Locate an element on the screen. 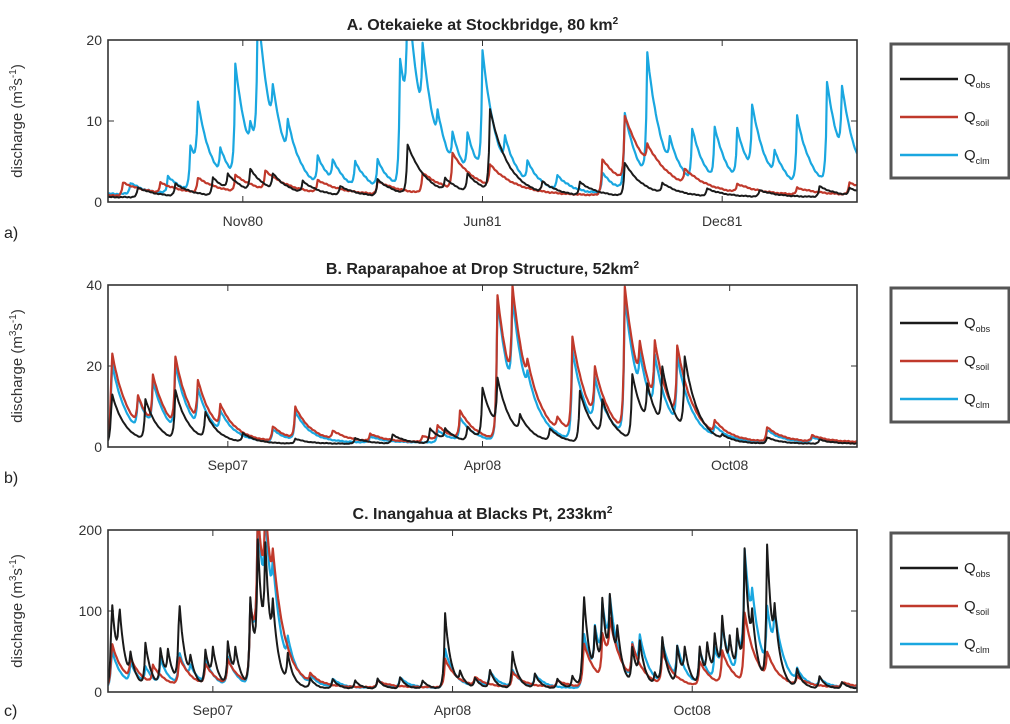 The image size is (1010, 724). panel-title: A. Otekaieke at Stockbridge, 80 km2 is located at coordinates (483, 25).